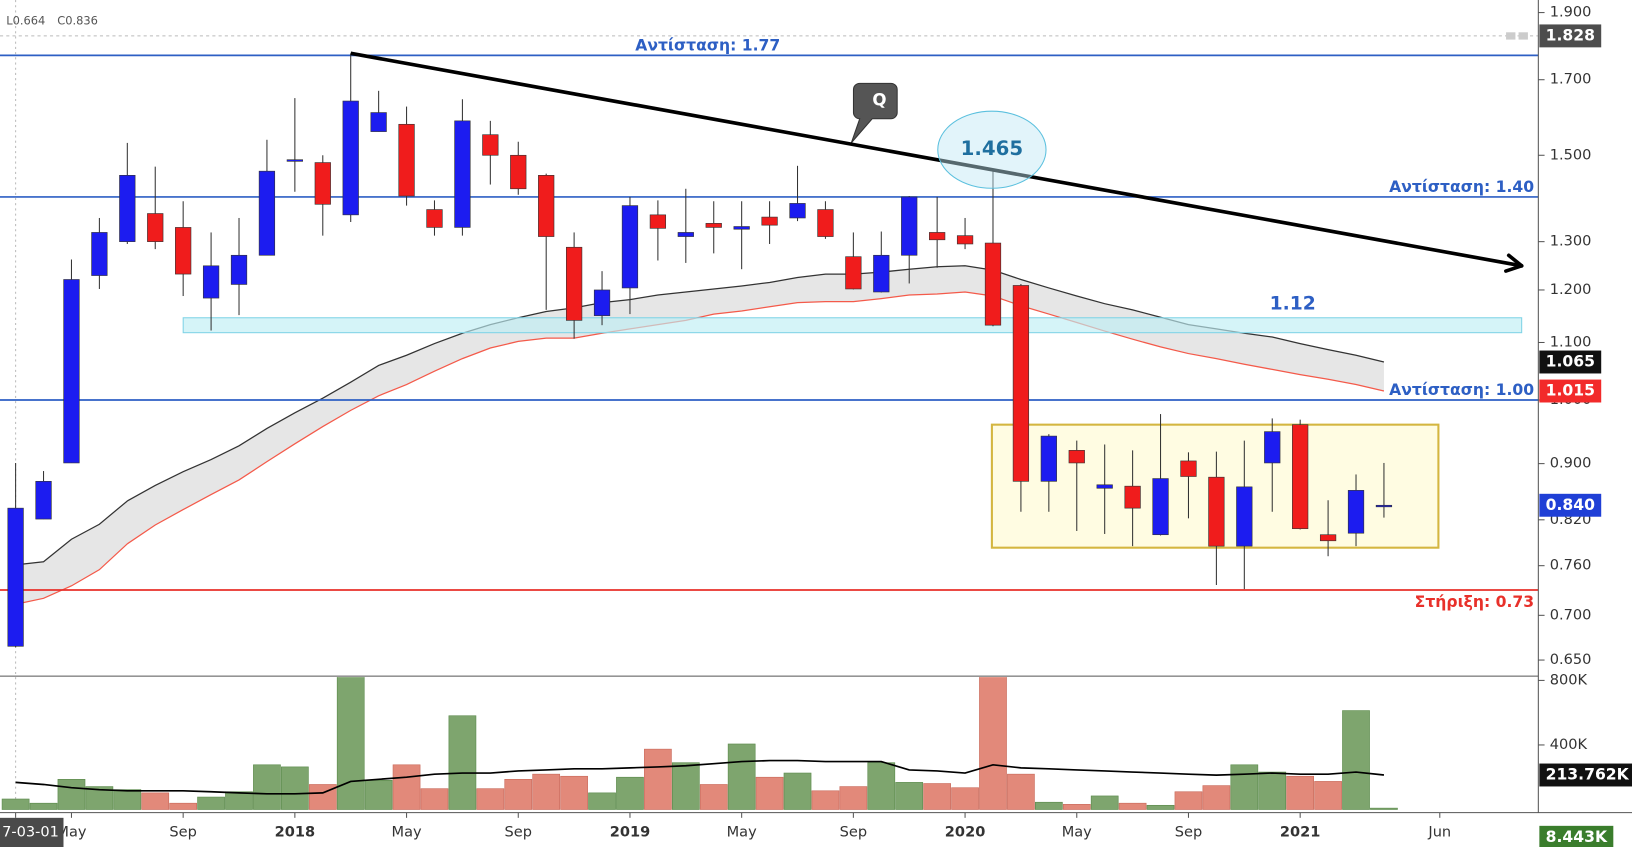  I want to click on y-tick-label: 1.200, so click(1571, 289).